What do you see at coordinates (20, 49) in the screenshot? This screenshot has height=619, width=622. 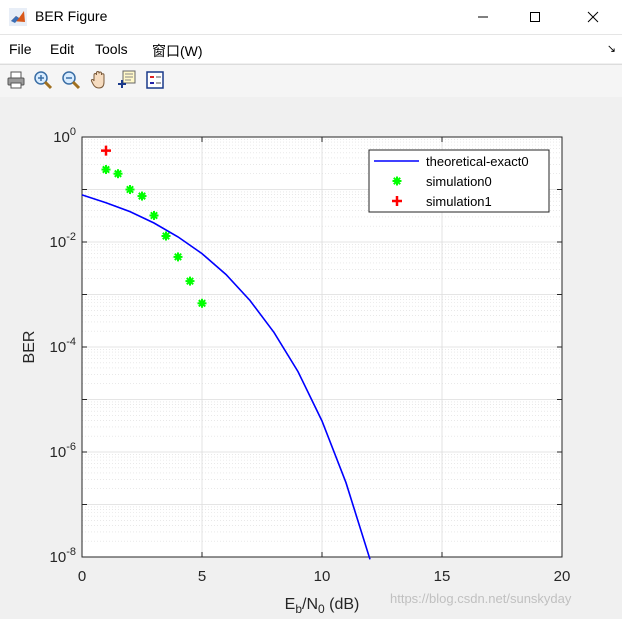 I see `menu-file: File` at bounding box center [20, 49].